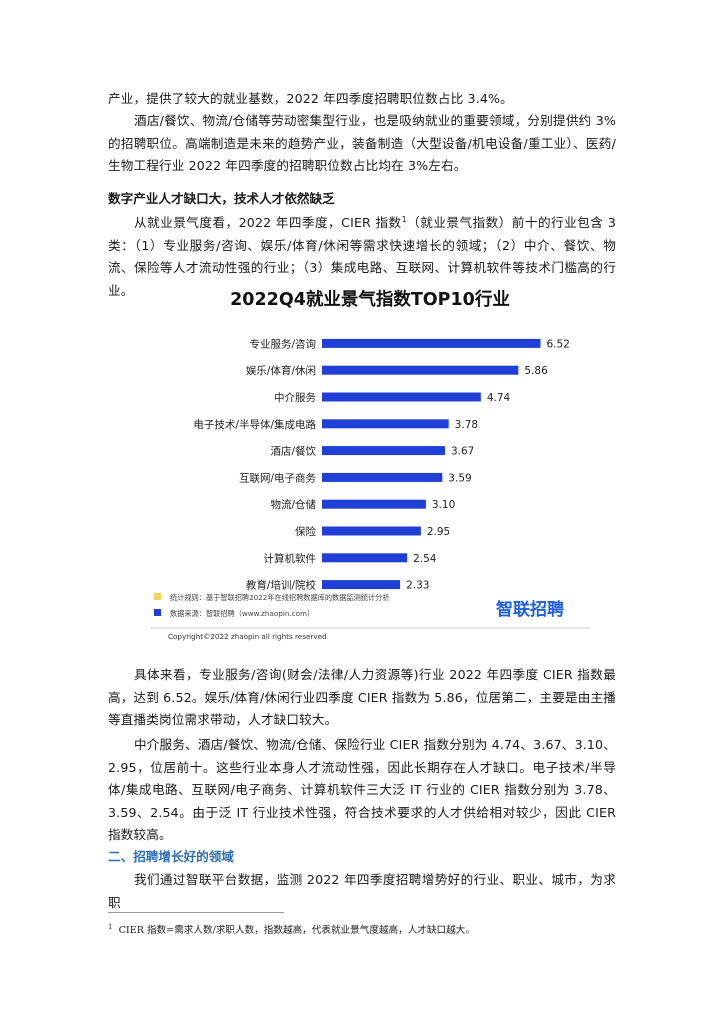  What do you see at coordinates (157, 612) in the screenshot?
I see `legend-swatch-source` at bounding box center [157, 612].